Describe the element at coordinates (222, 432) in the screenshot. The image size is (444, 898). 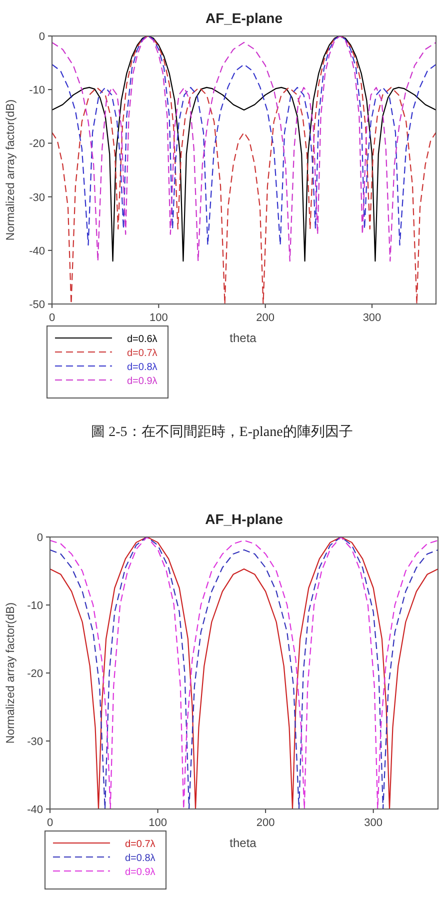
I see `caption: 圖 2-5：在不同間距時，E-plane的陣列因子` at that location.